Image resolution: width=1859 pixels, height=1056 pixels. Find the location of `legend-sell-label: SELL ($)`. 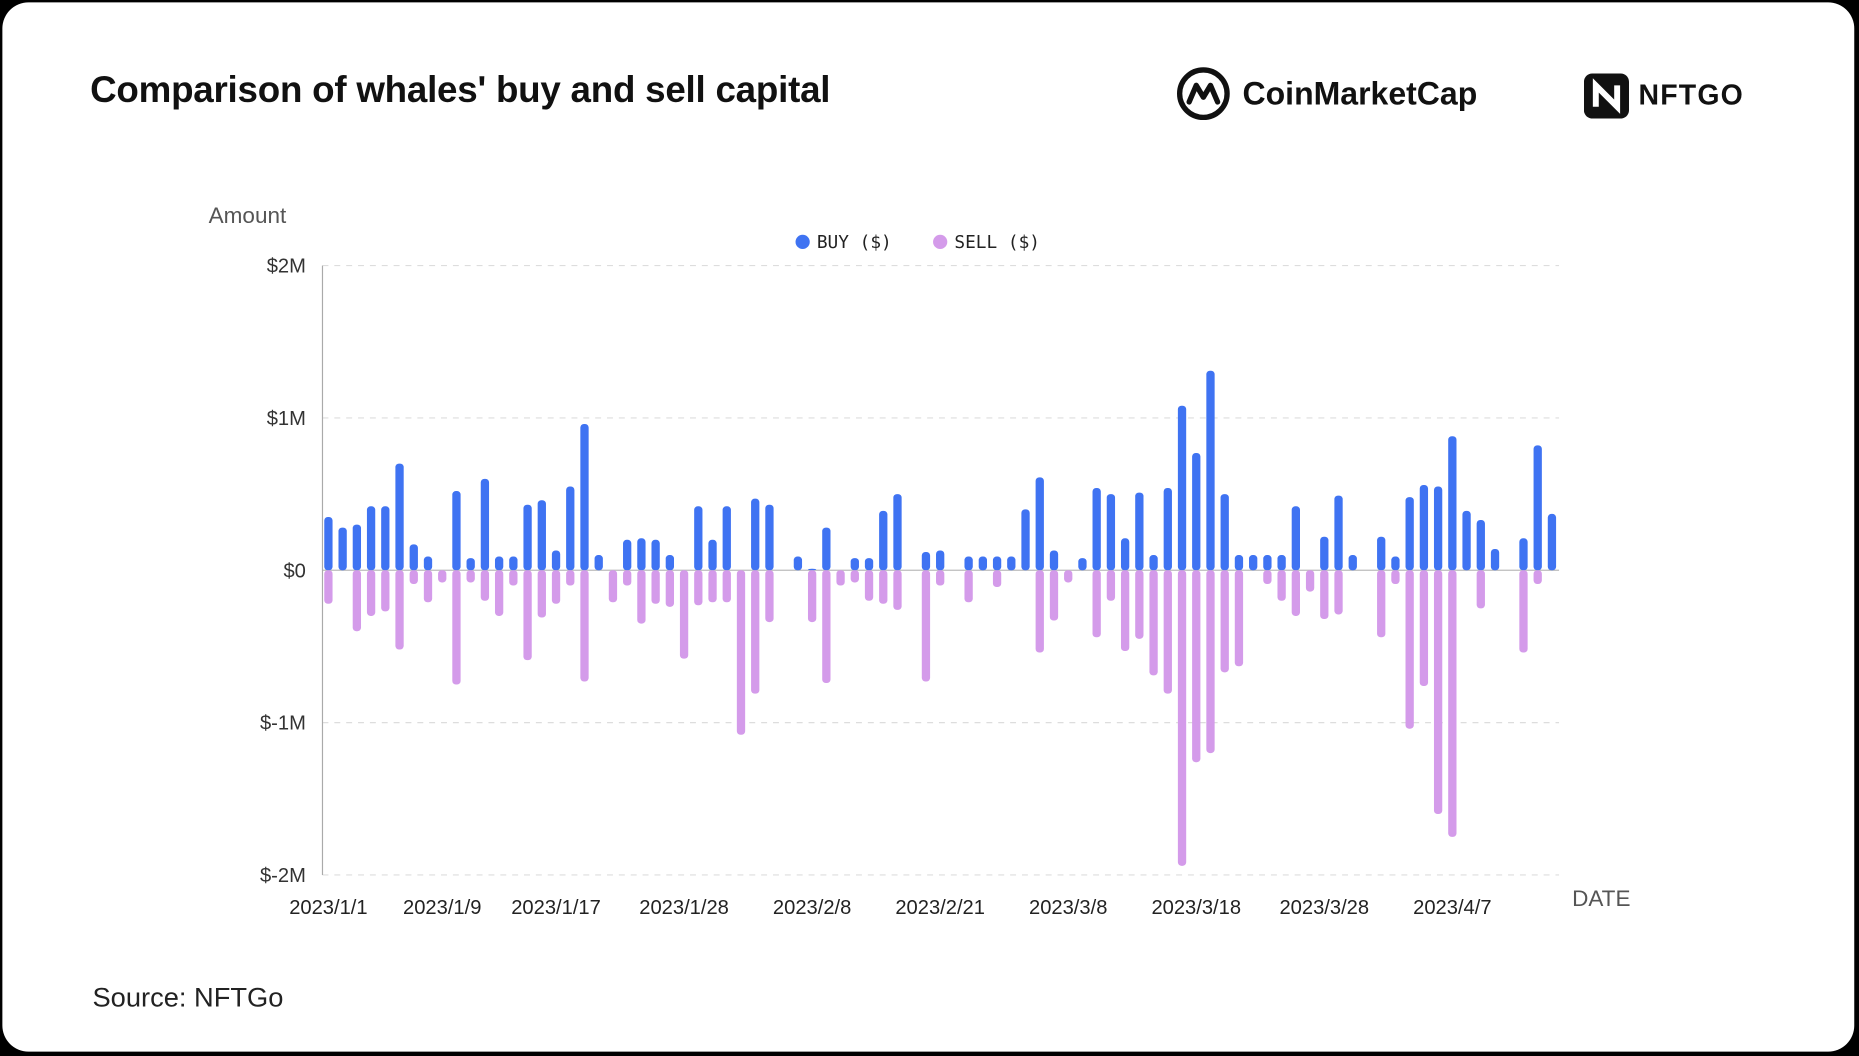

legend-sell-label: SELL ($) is located at coordinates (997, 242).